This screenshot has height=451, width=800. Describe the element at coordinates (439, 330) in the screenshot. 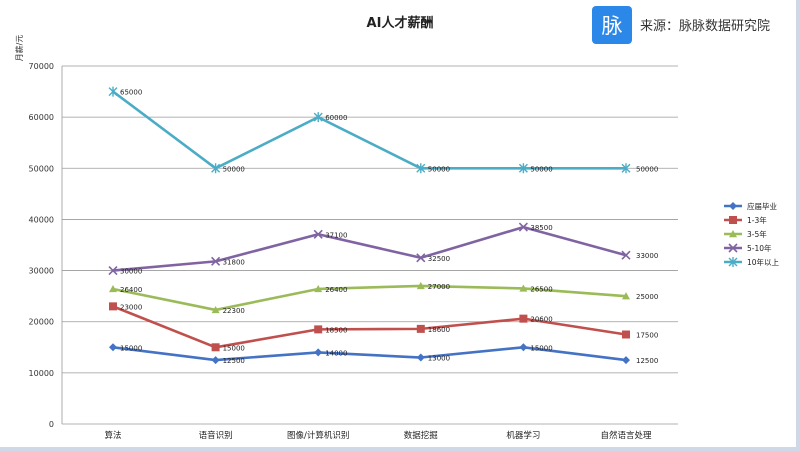

I see `data-label: 18600` at that location.